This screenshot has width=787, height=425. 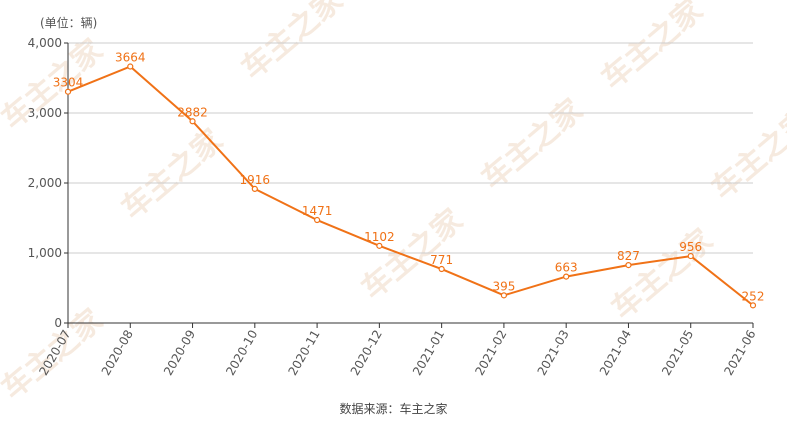 What do you see at coordinates (303, 353) in the screenshot?
I see `x-tick-label: 2020-11` at bounding box center [303, 353].